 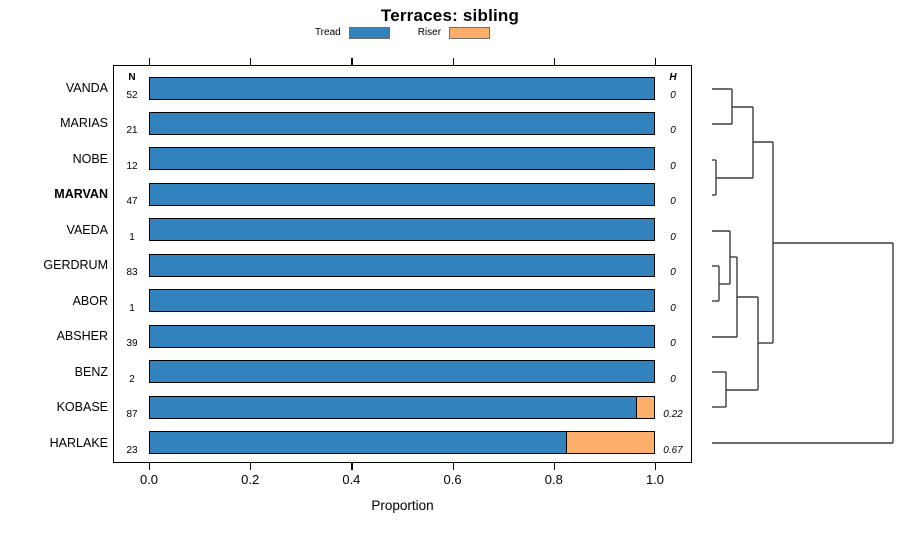 I want to click on category-label: BENZ, so click(x=91, y=371).